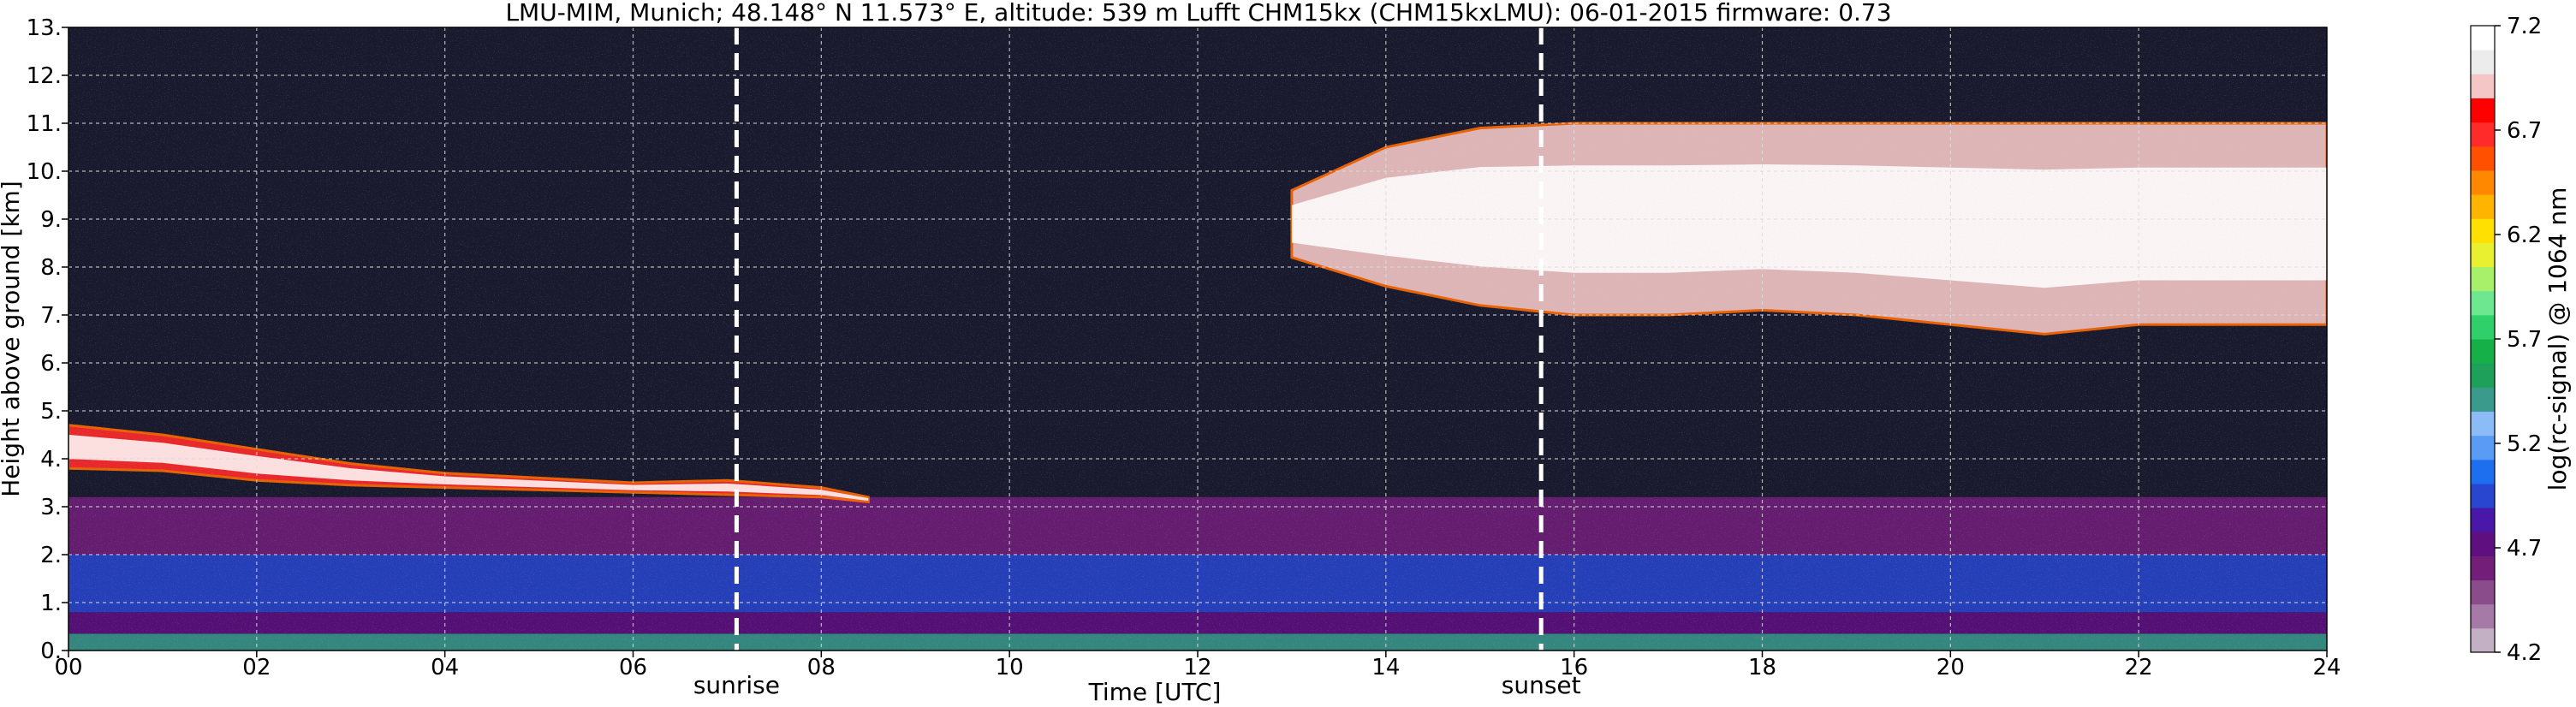 This screenshot has width=2576, height=707. What do you see at coordinates (2557, 339) in the screenshot?
I see `colorbar-title: log(rc-signal) @ 1064 nm` at bounding box center [2557, 339].